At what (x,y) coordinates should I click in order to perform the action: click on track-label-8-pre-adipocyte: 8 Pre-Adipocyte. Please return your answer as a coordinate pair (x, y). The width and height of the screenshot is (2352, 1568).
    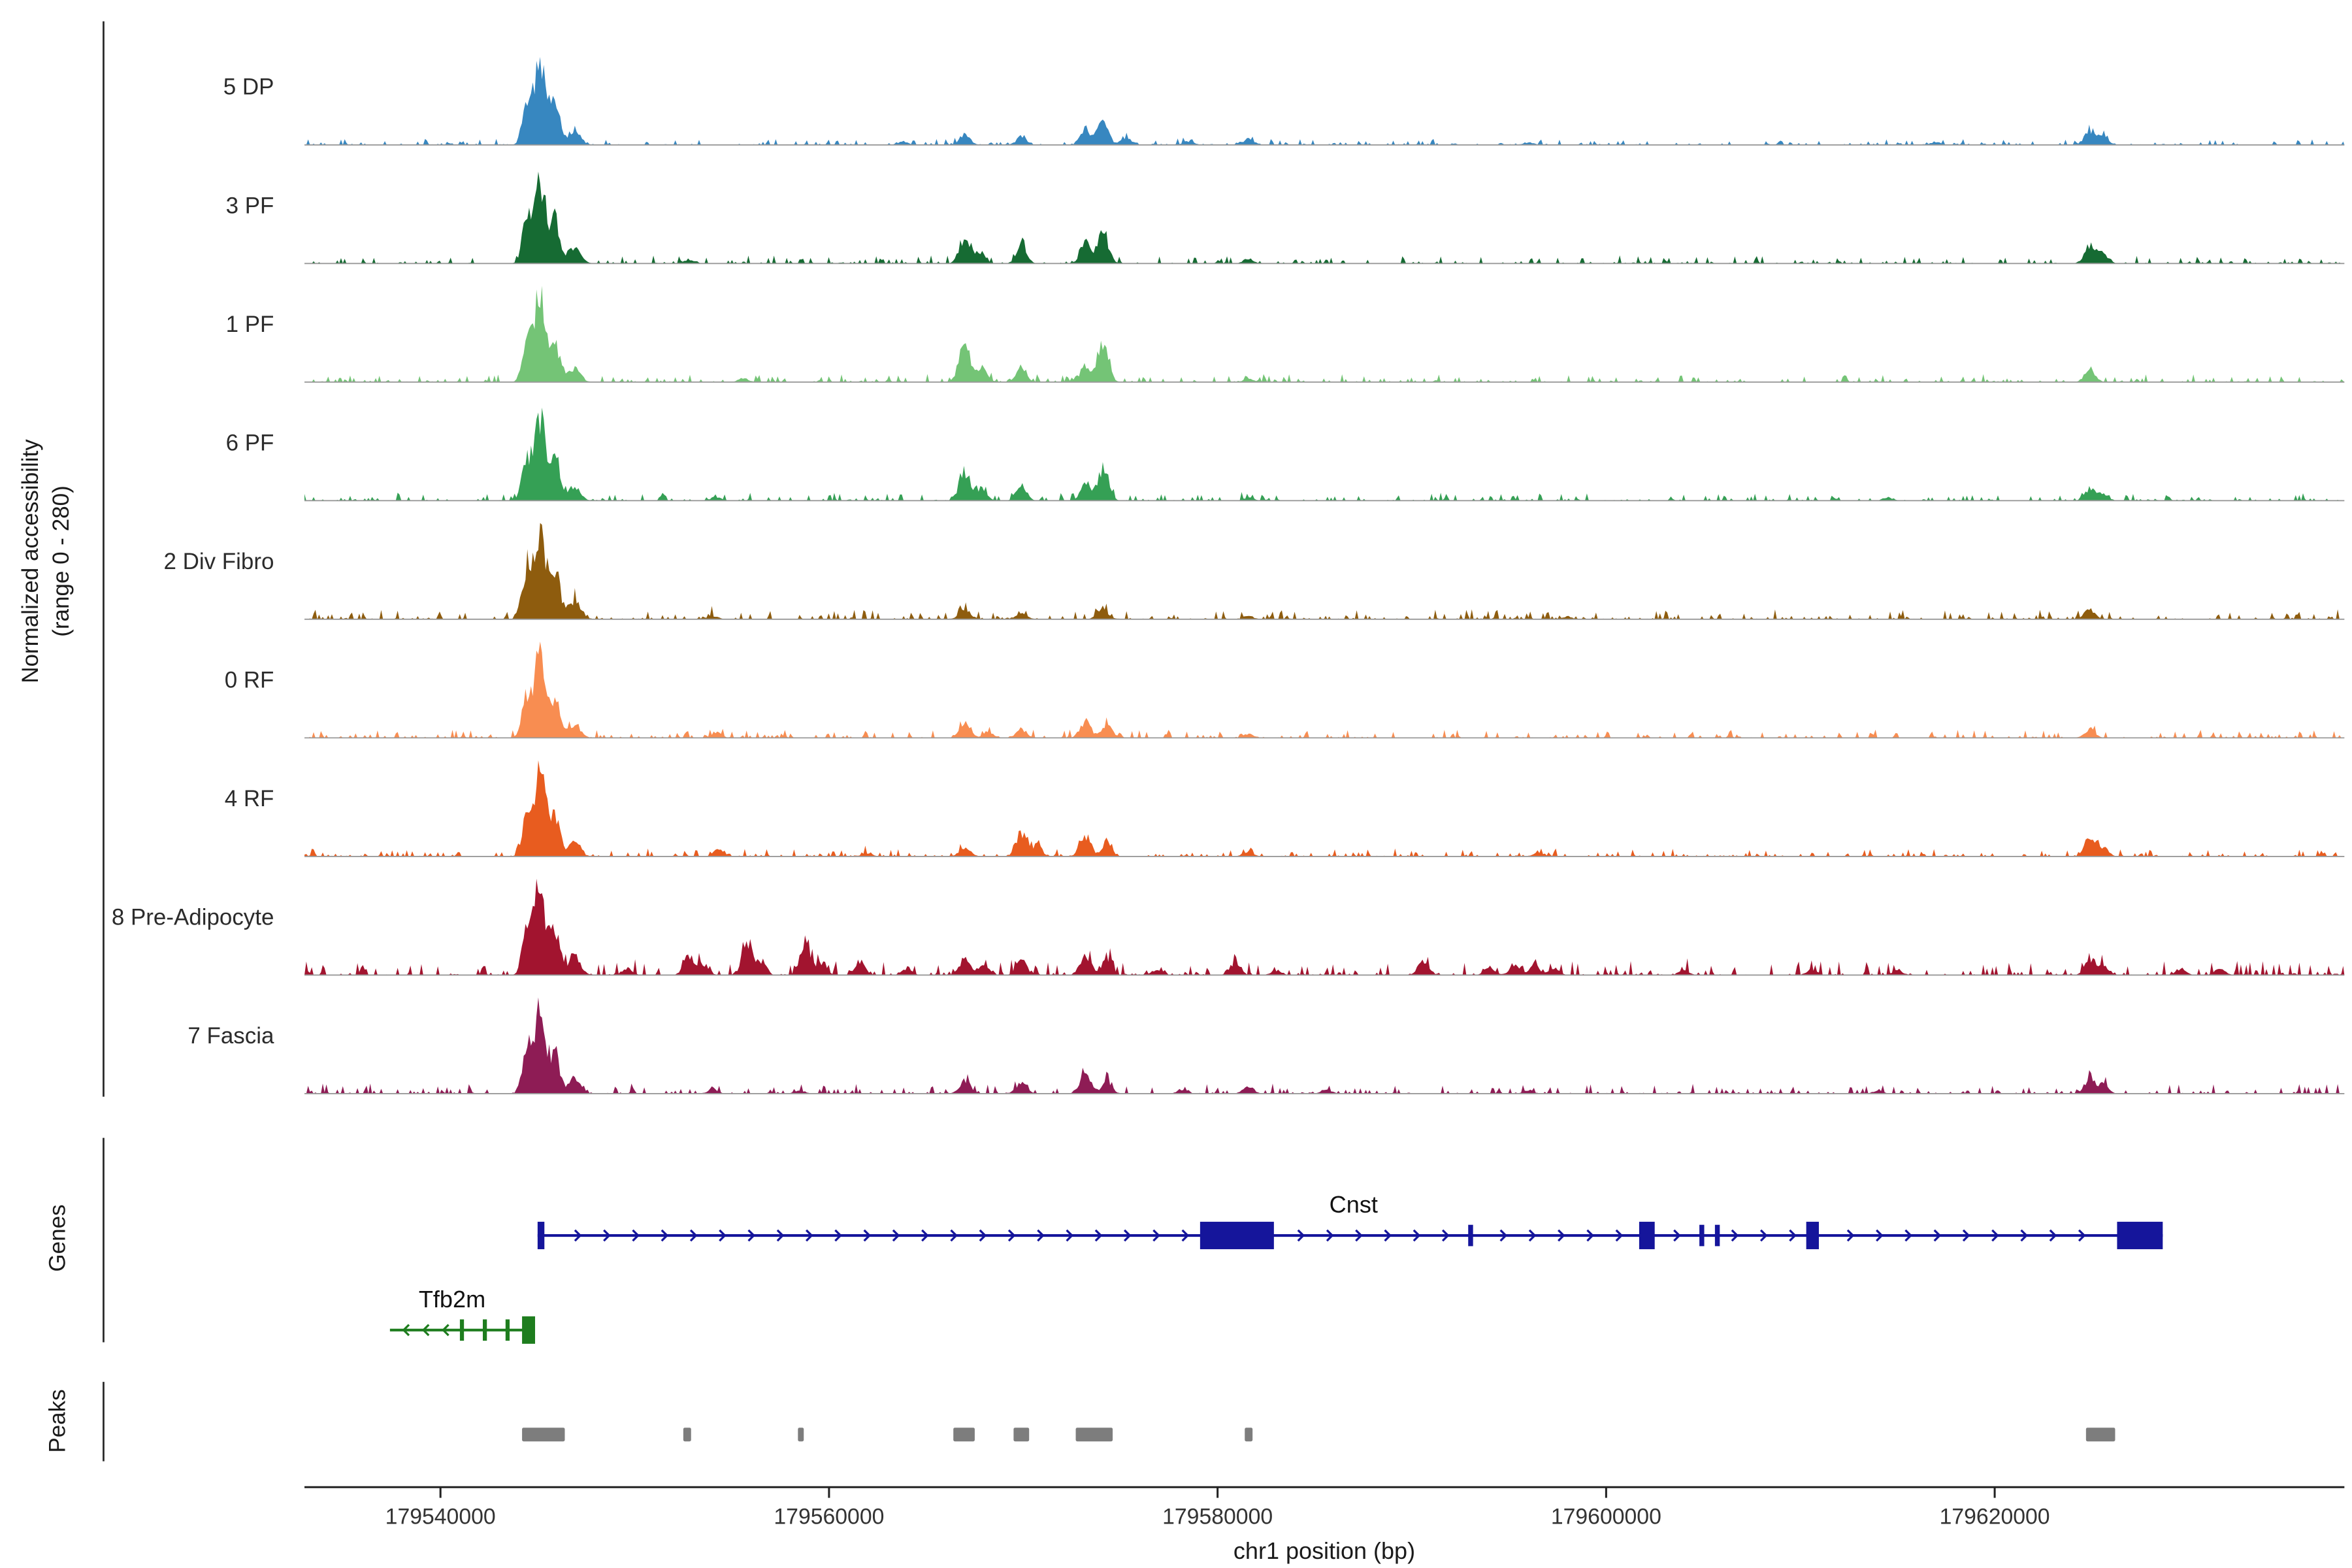
    Looking at the image, I should click on (193, 917).